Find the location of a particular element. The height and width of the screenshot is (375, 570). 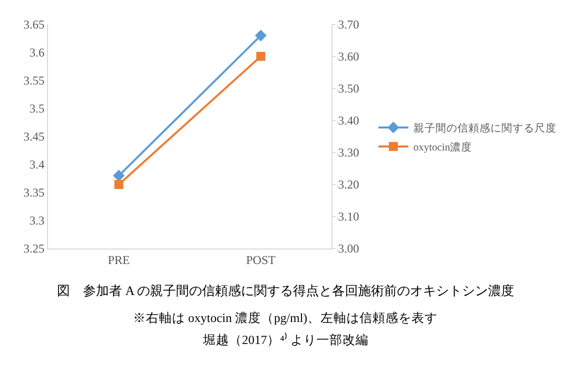

y2-tick-label: 3.60 is located at coordinates (349, 57).